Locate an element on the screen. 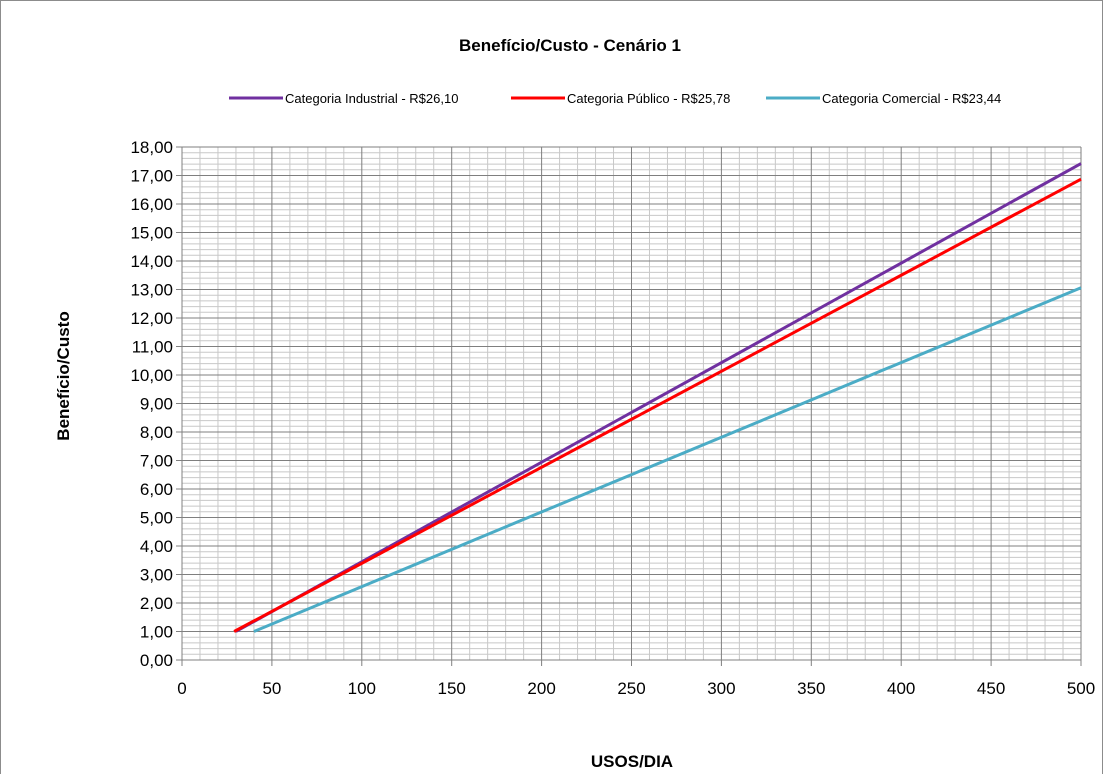  chart-title: Benefício/Custo - Cenário 1 is located at coordinates (570, 45).